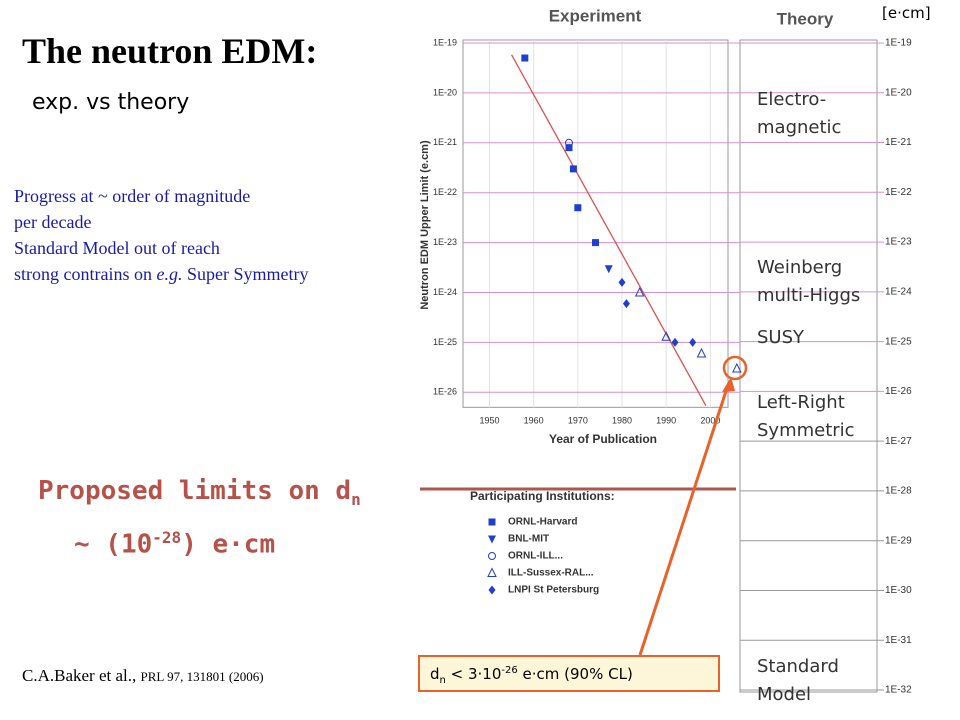 The image size is (960, 720). What do you see at coordinates (83, 274) in the screenshot?
I see `note-text: strong contrains on` at bounding box center [83, 274].